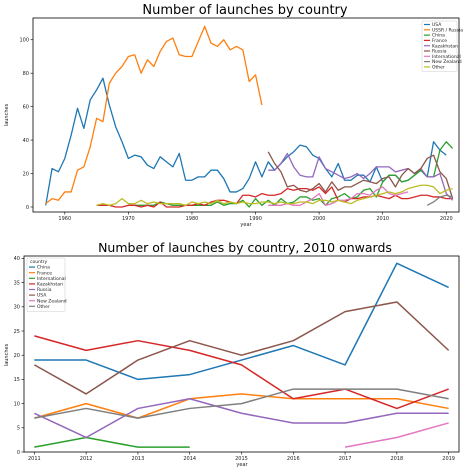 The height and width of the screenshot is (470, 474). Describe the element at coordinates (17, 404) in the screenshot. I see `y-tick-label: 10` at that location.